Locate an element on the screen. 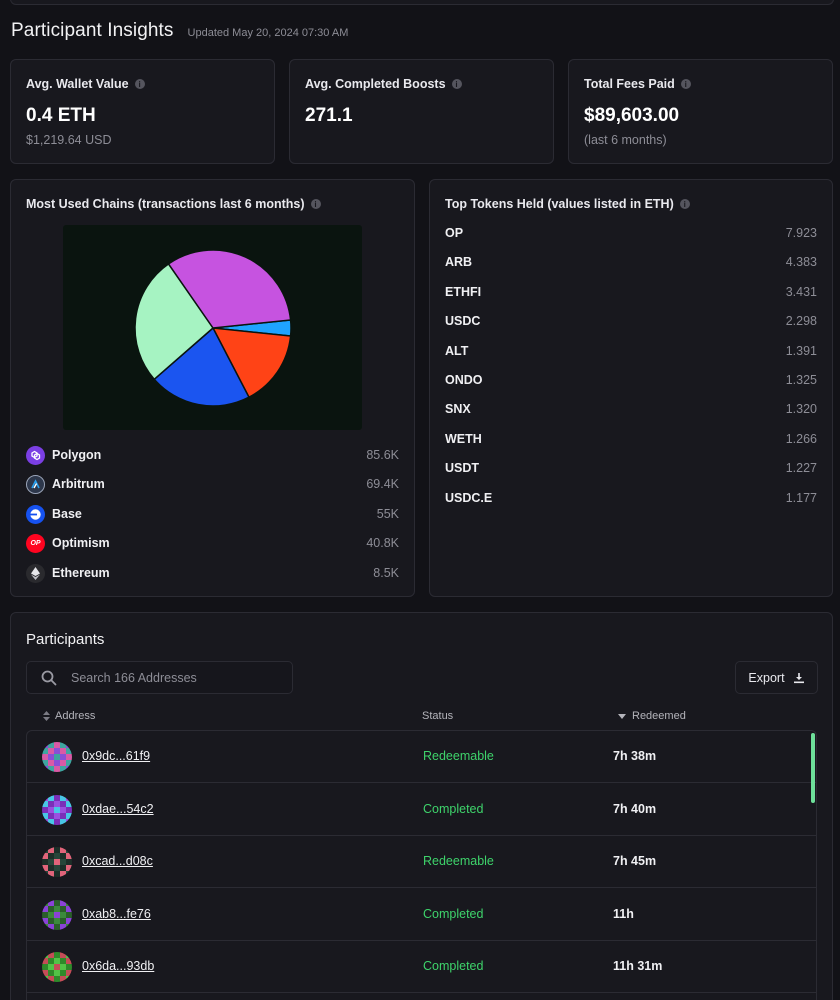  pie-slice-arbitrum is located at coordinates (174, 321).